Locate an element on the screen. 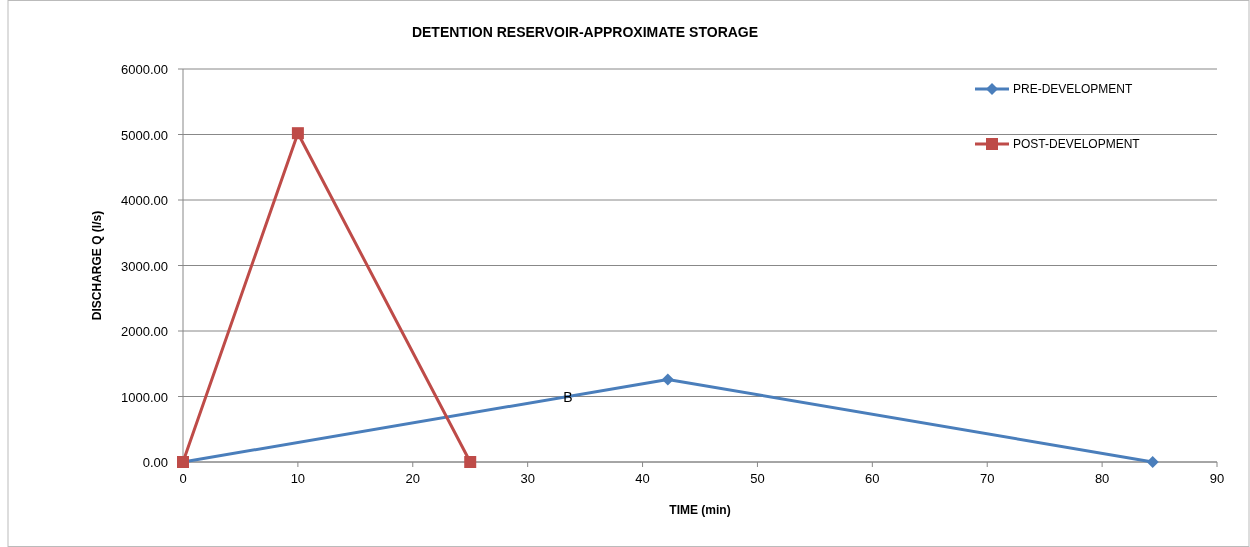 Image resolution: width=1250 pixels, height=547 pixels. x-tick-label: 10 is located at coordinates (298, 478).